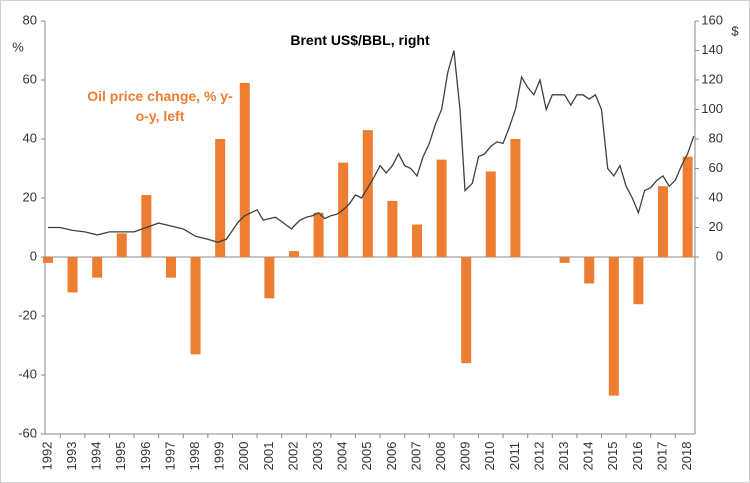 The image size is (750, 483). Describe the element at coordinates (712, 108) in the screenshot. I see `y2-tick-label: 100` at that location.